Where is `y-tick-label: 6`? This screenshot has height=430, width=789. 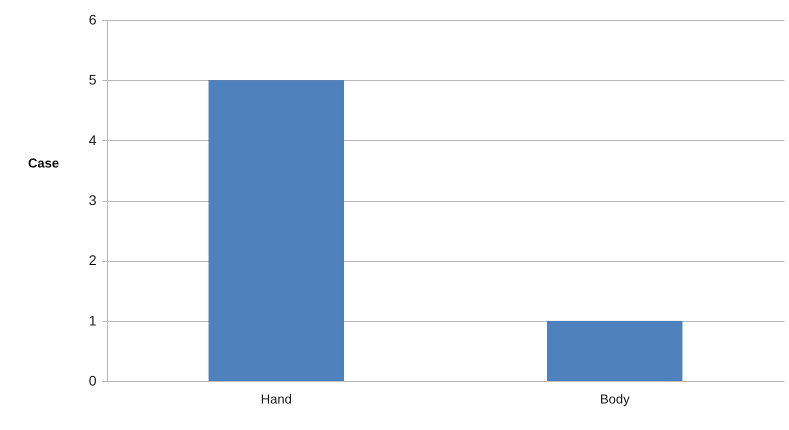
y-tick-label: 6 is located at coordinates (92, 20).